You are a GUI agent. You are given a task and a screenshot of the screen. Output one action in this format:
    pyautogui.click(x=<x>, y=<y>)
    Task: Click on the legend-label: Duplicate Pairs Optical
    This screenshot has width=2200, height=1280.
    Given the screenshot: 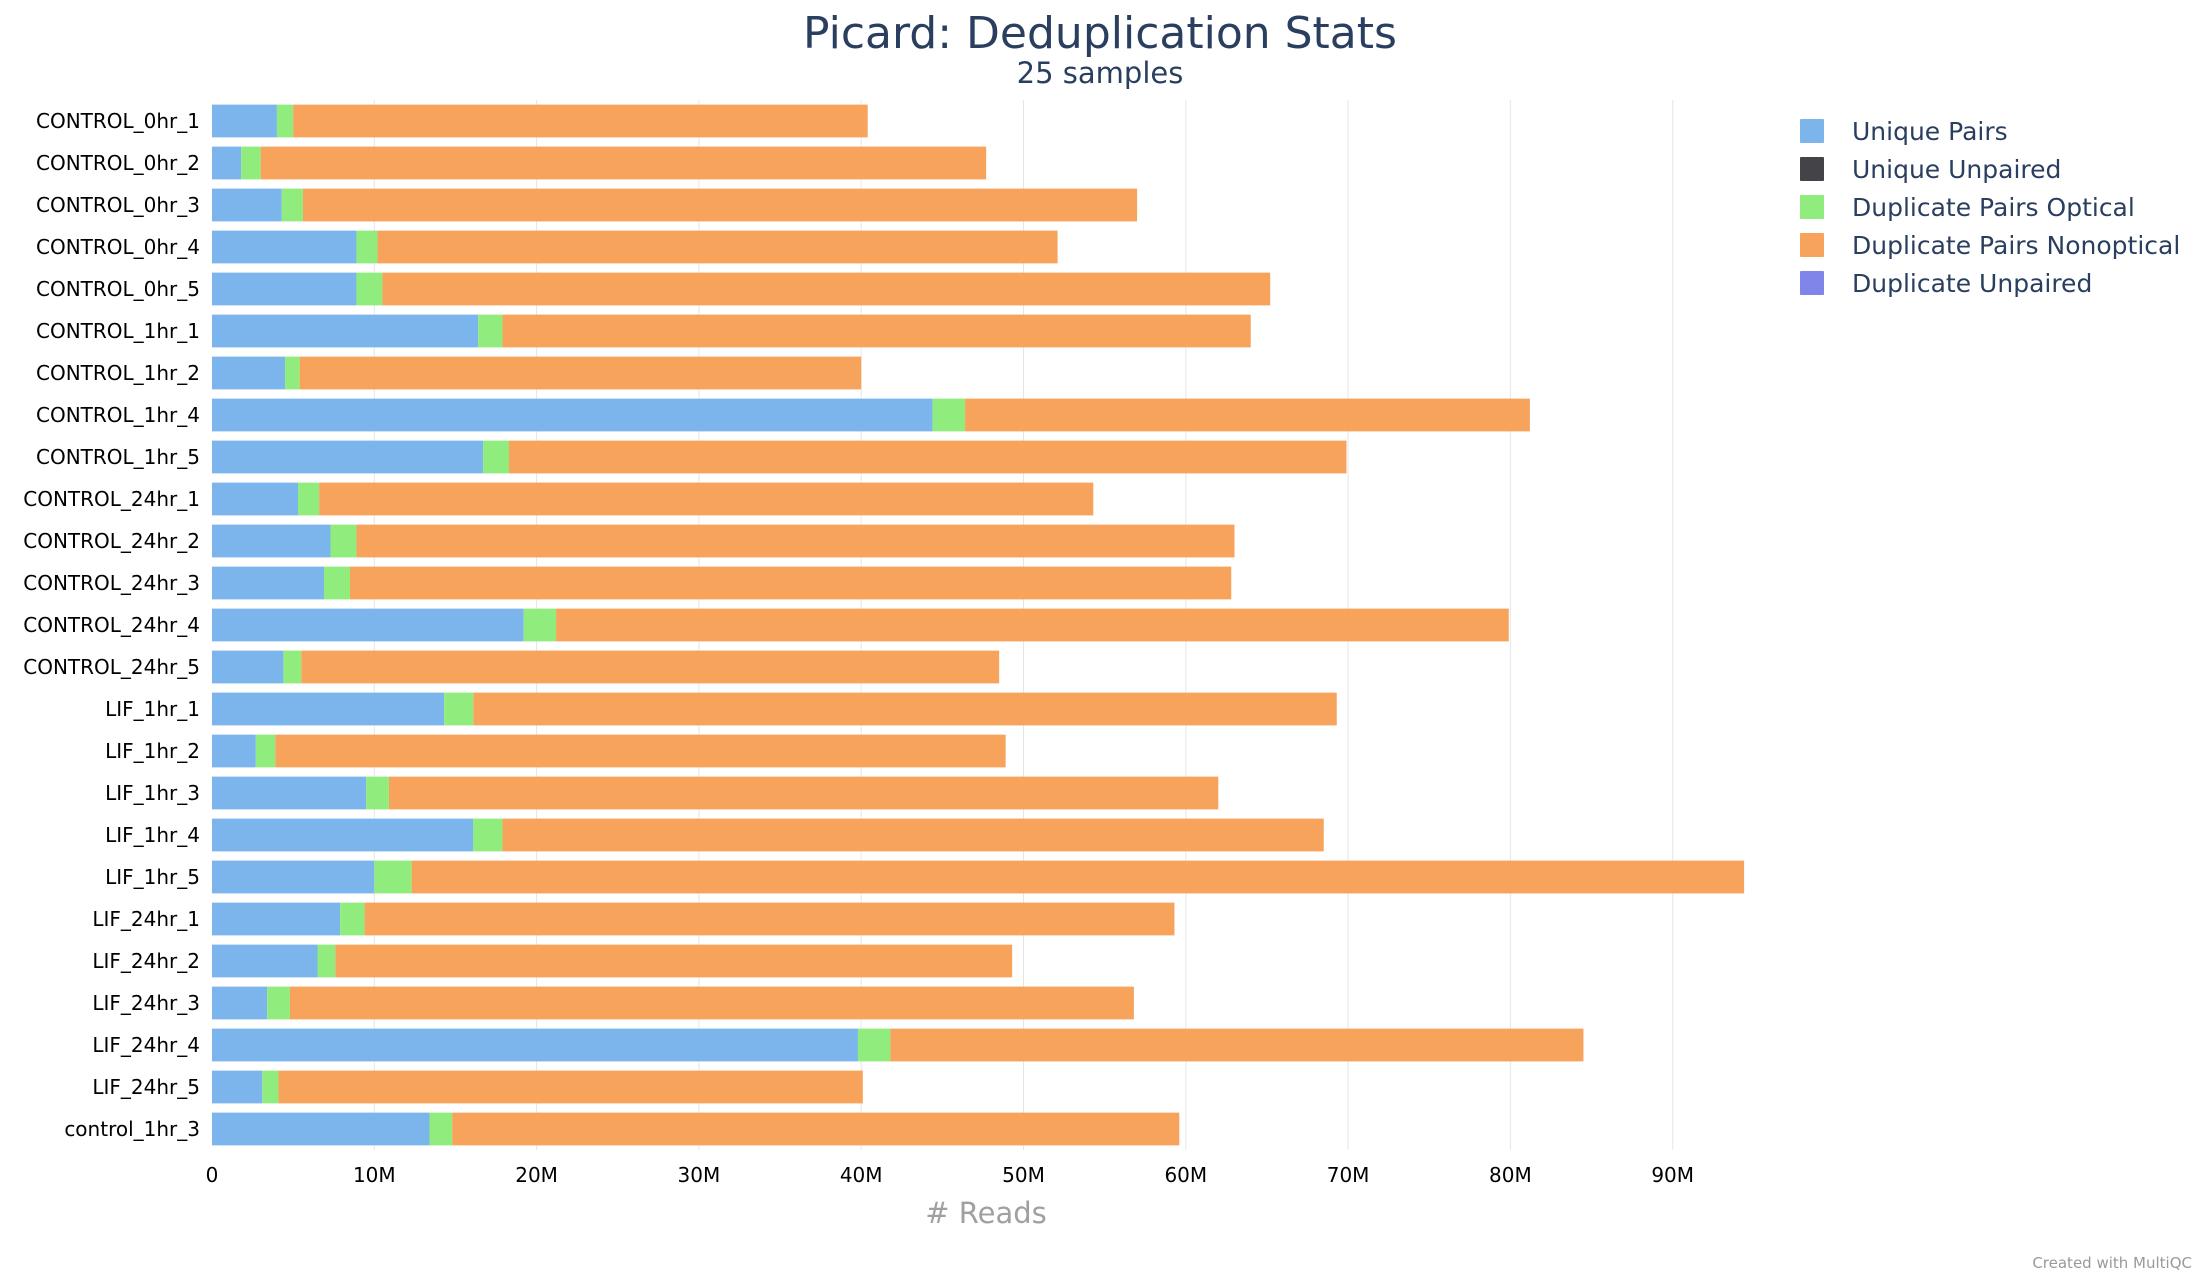 What is the action you would take?
    pyautogui.click(x=1993, y=207)
    